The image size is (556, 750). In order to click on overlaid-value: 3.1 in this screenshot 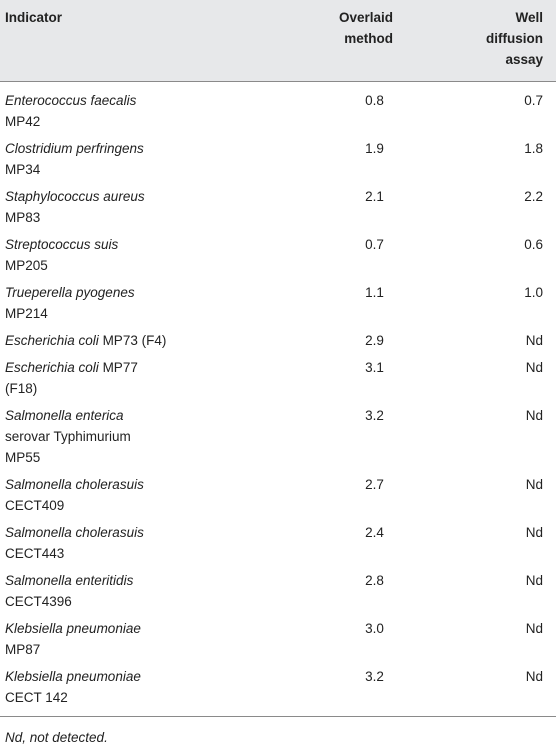, I will do `click(374, 367)`.